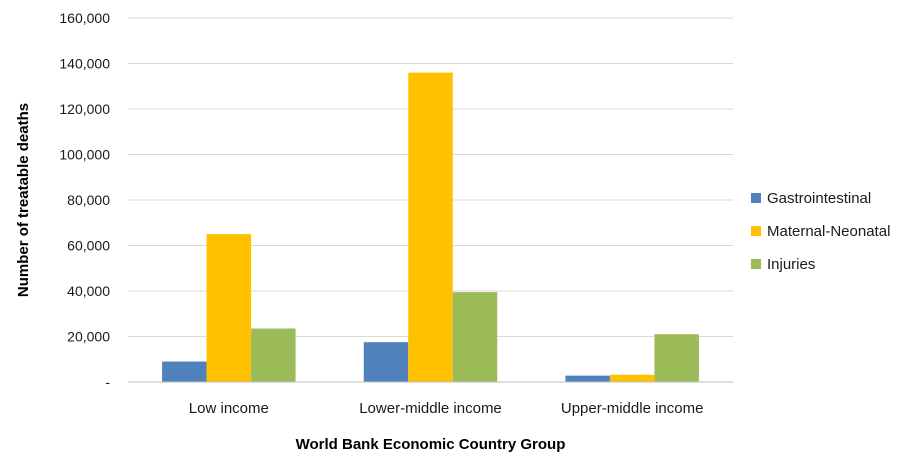 This screenshot has width=923, height=459. What do you see at coordinates (88, 246) in the screenshot?
I see `y-tick-label: 60,000` at bounding box center [88, 246].